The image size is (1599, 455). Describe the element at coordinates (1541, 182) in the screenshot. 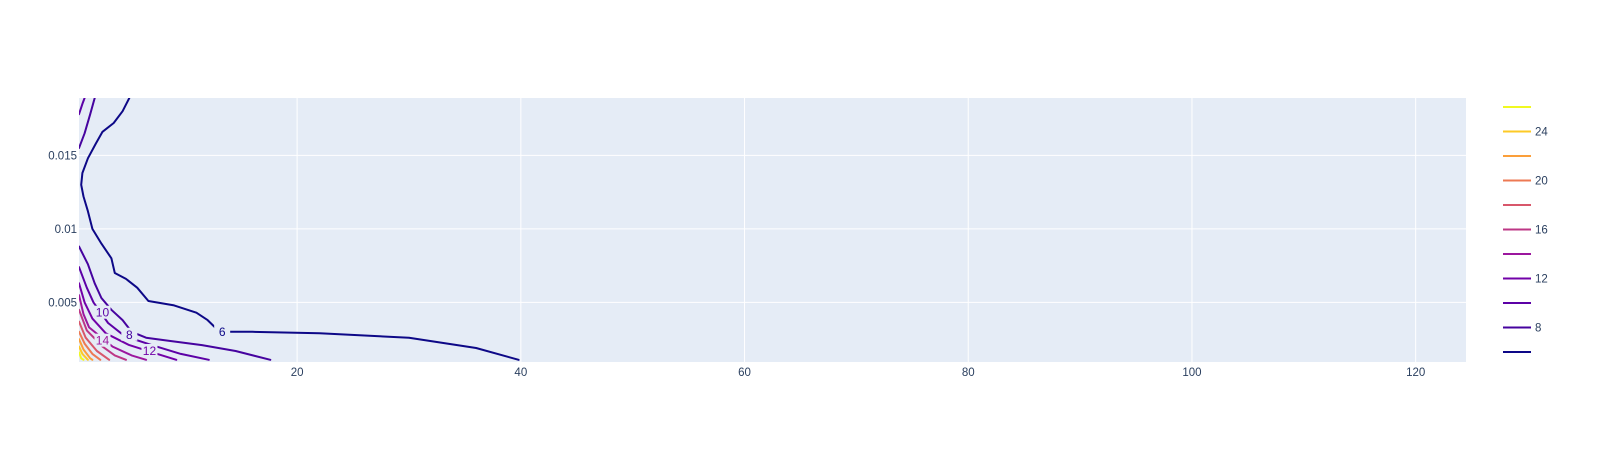

I see `legend-label-level-20: 20` at that location.